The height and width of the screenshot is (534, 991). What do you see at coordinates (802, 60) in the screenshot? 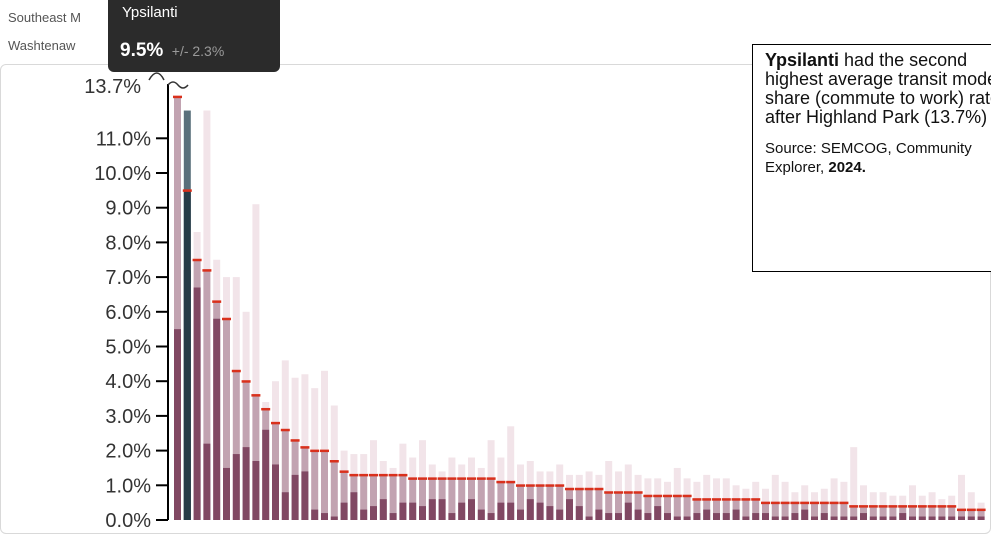
I see `annotation-place: Ypsilanti` at bounding box center [802, 60].